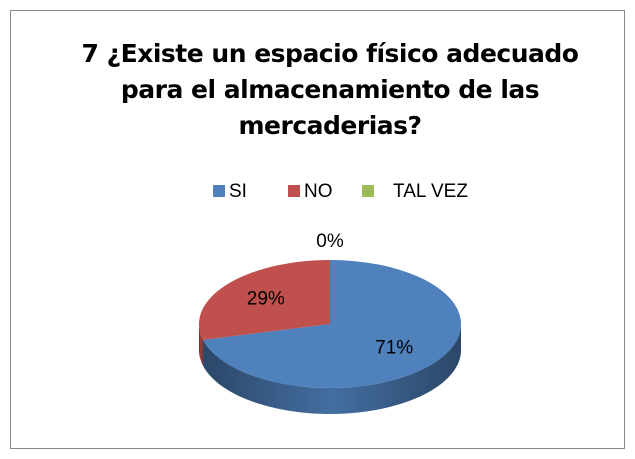 This screenshot has width=635, height=459. Describe the element at coordinates (318, 191) in the screenshot. I see `legend-label: NO` at that location.